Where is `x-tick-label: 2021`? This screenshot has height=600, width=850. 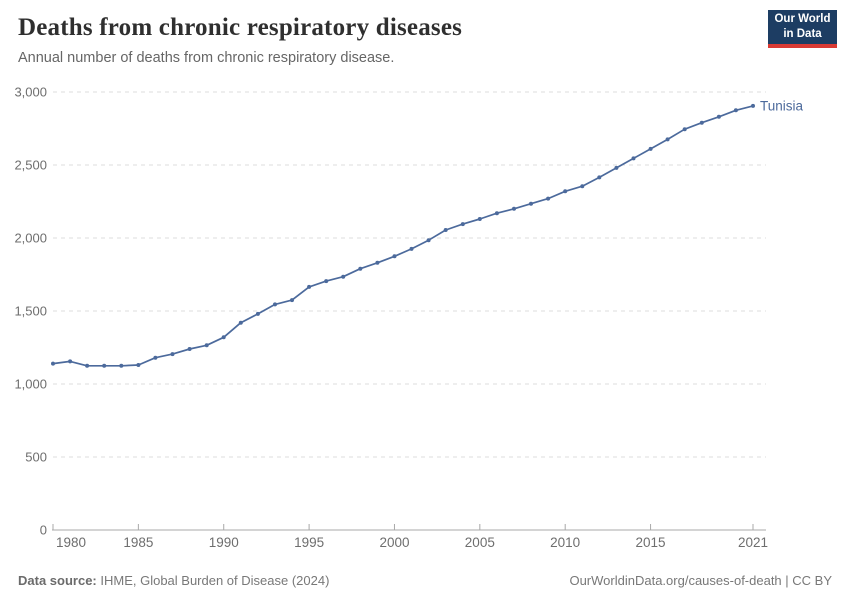
x-tick-label: 2021 is located at coordinates (753, 542).